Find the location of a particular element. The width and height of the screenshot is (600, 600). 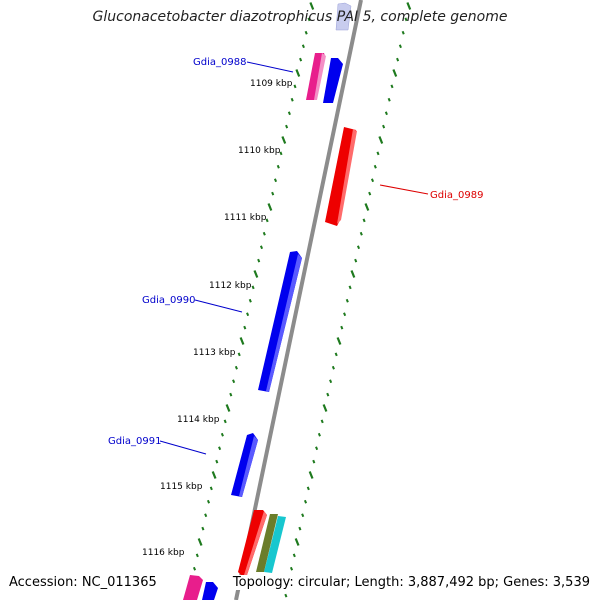

gene-label-gdia-0989: Gdia_0989 is located at coordinates (456, 195).